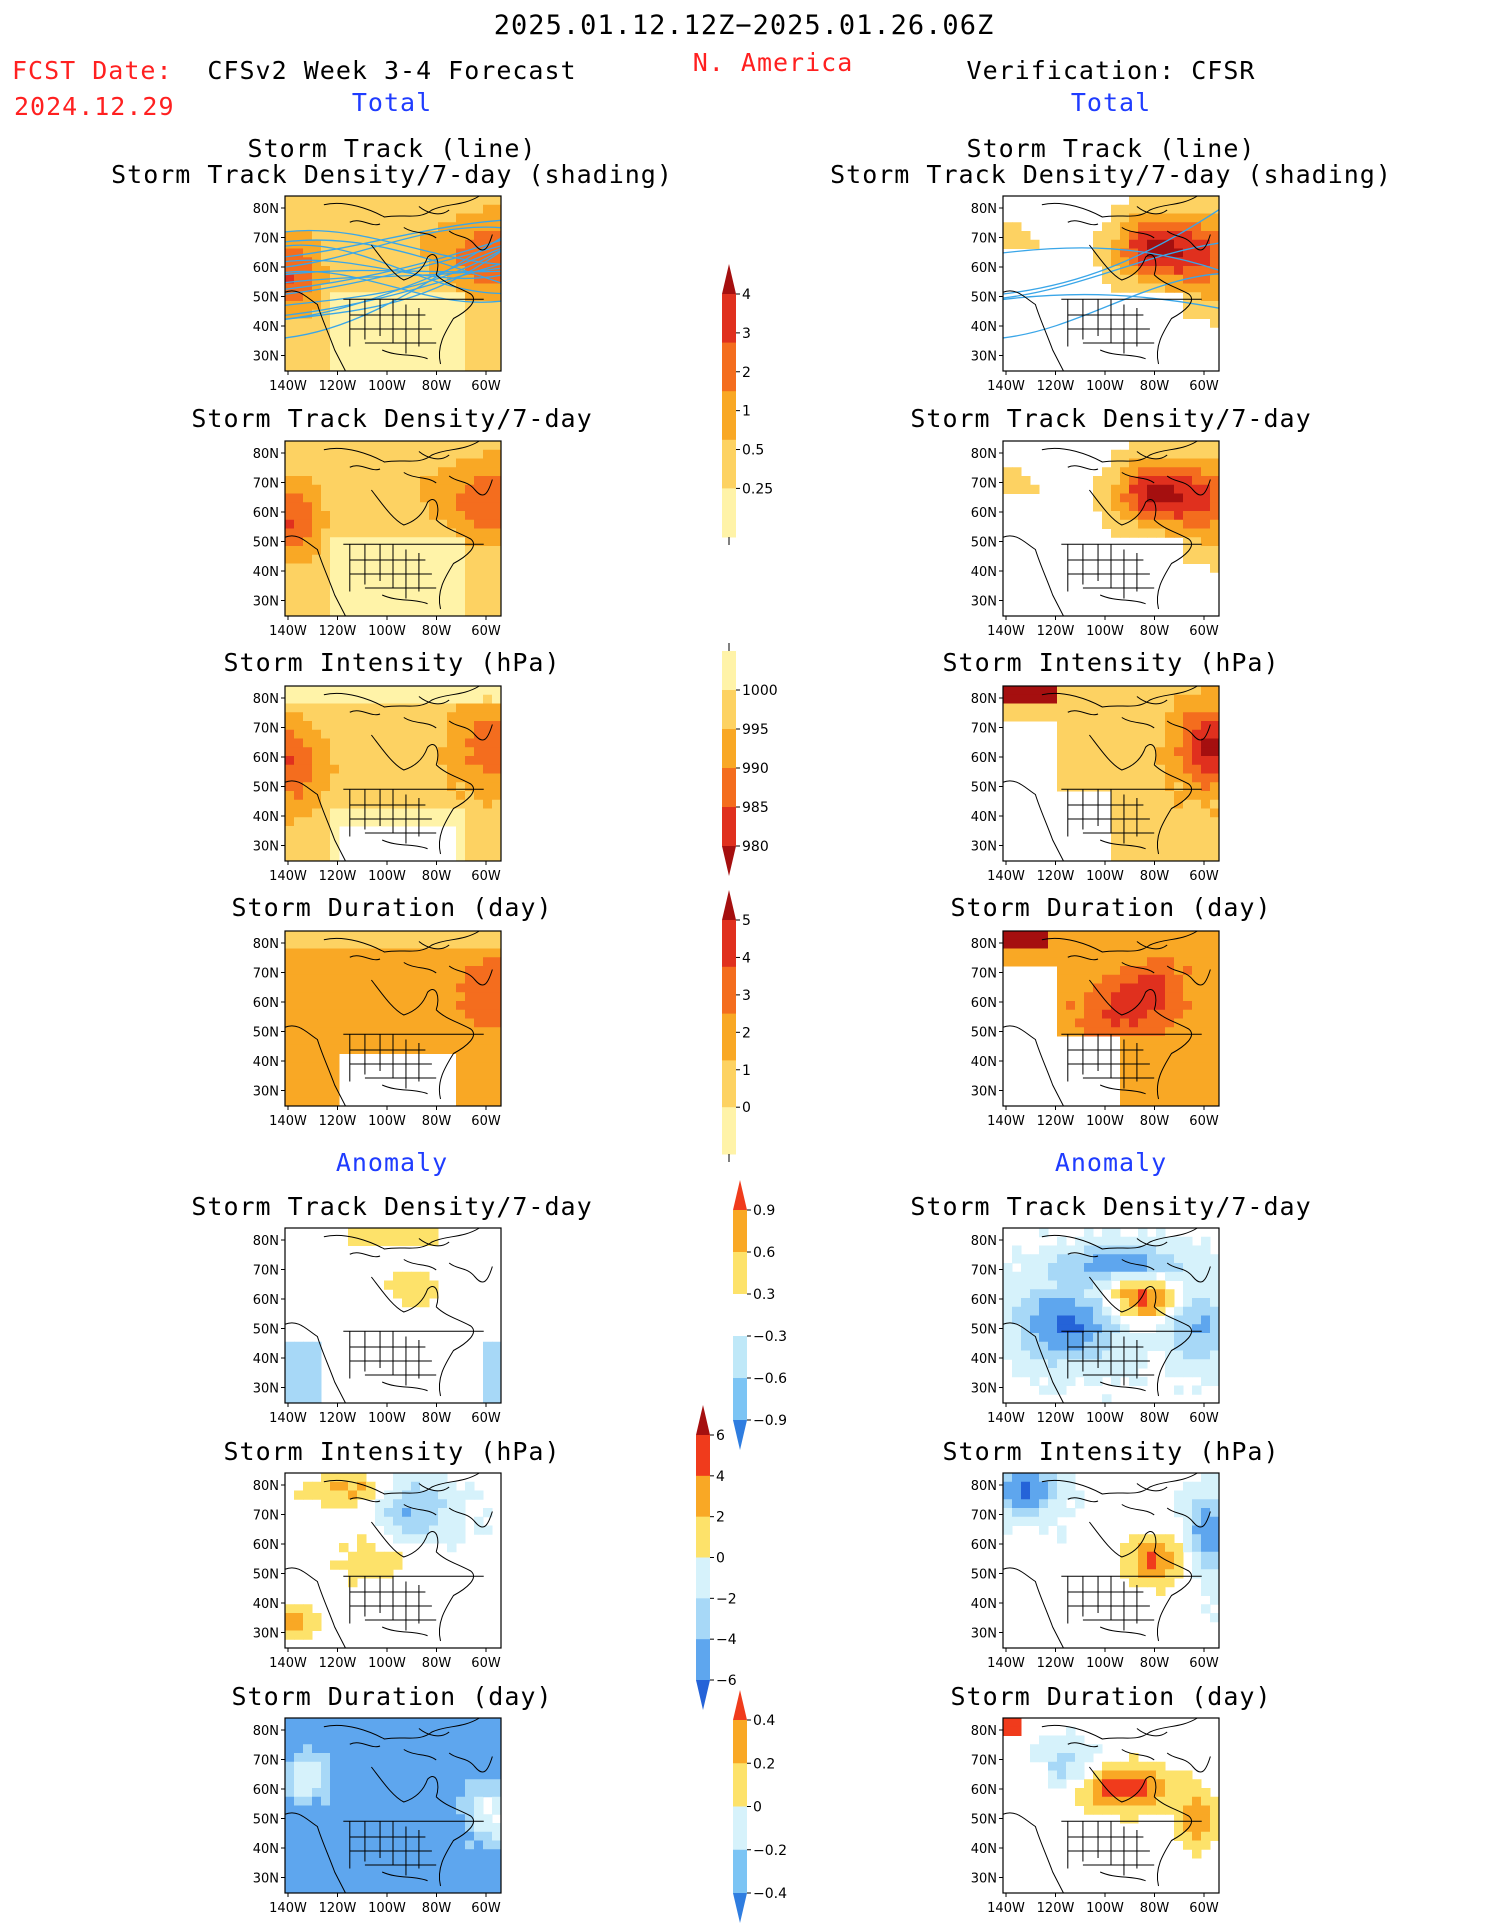  I want to click on colorbar-segment, so click(729, 710).